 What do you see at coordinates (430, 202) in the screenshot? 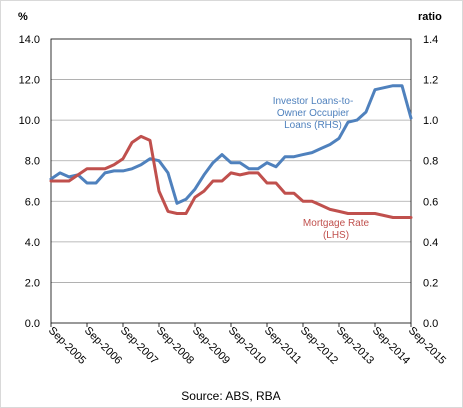
I see `y-right-tick-label: 0.6` at bounding box center [430, 202].